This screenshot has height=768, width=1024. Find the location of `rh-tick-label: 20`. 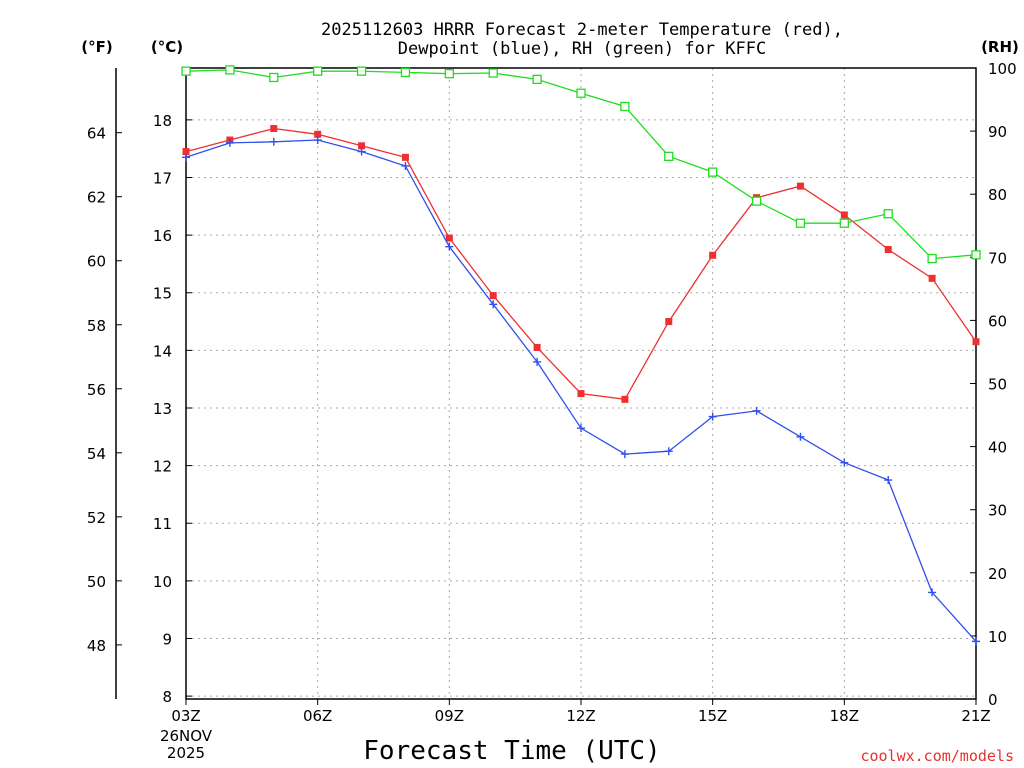

rh-tick-label: 20 is located at coordinates (997, 574).